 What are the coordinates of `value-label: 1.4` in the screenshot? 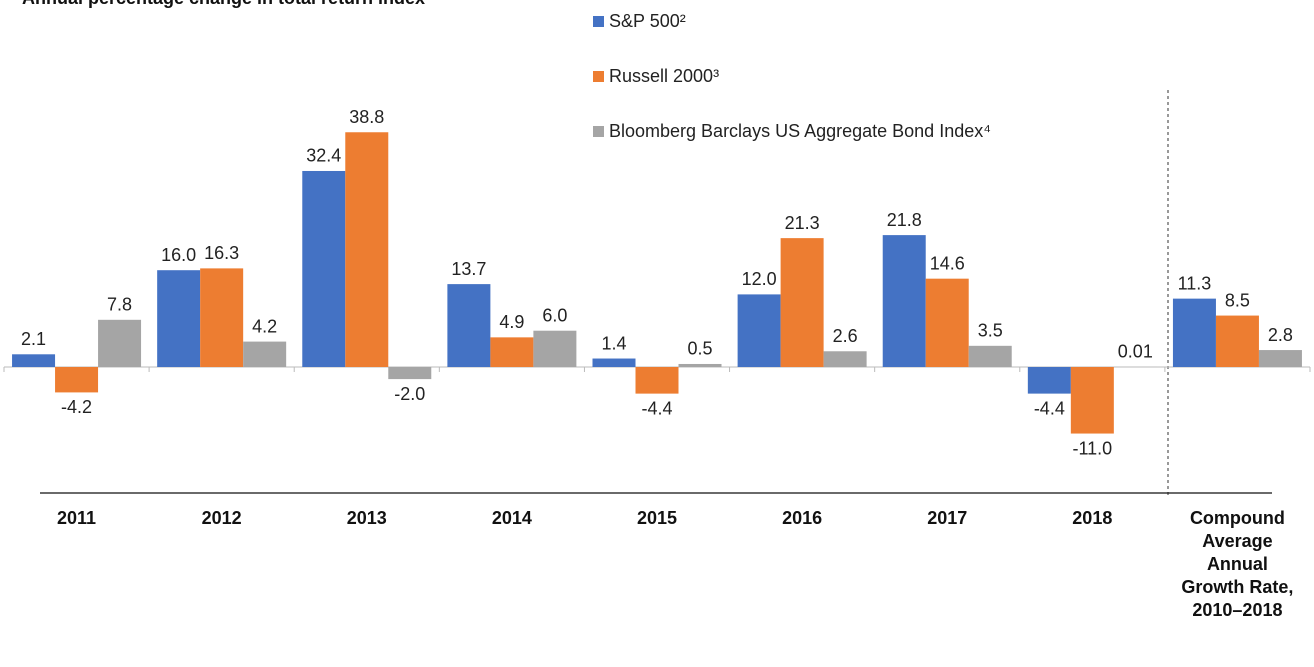 It's located at (613, 343).